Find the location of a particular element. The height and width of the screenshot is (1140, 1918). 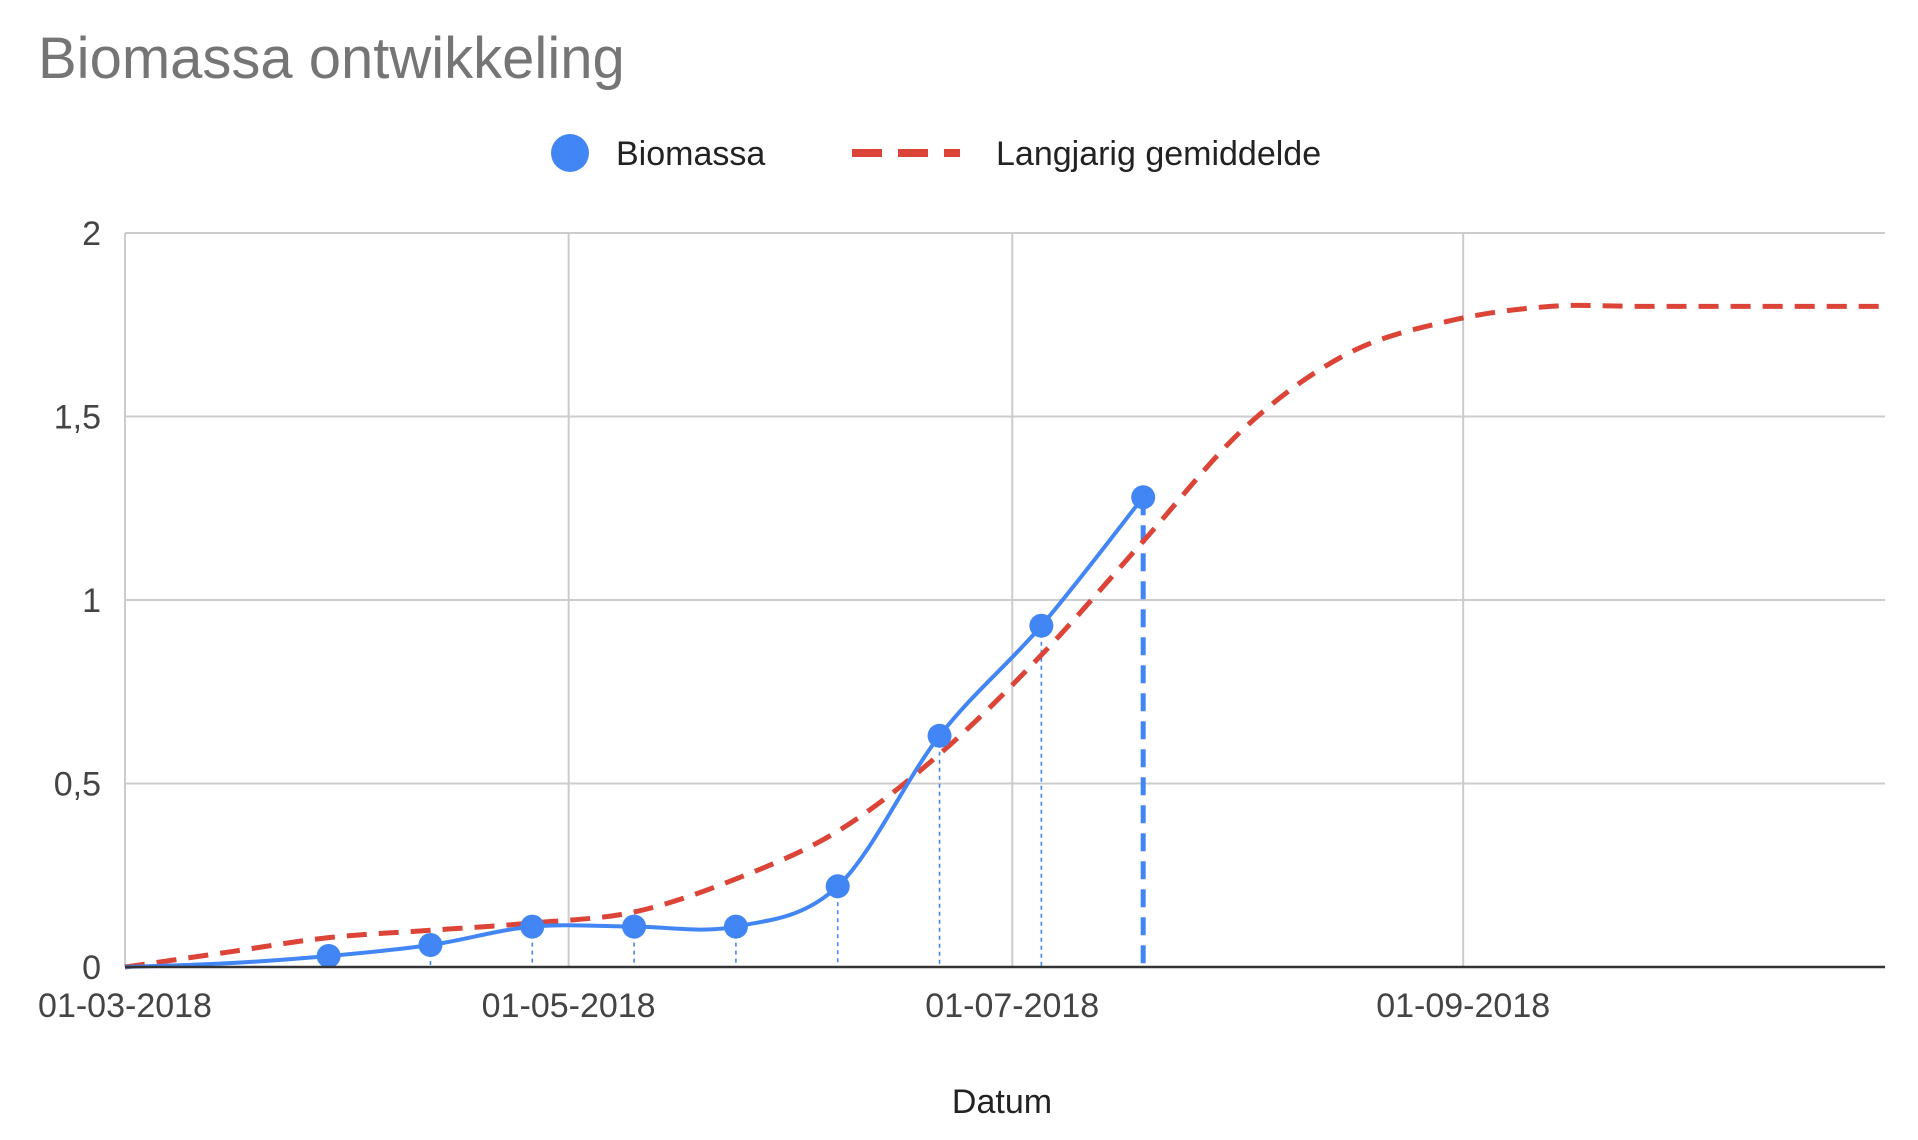

legend: Biomassa Langjarig gemiddelde is located at coordinates (936, 153).